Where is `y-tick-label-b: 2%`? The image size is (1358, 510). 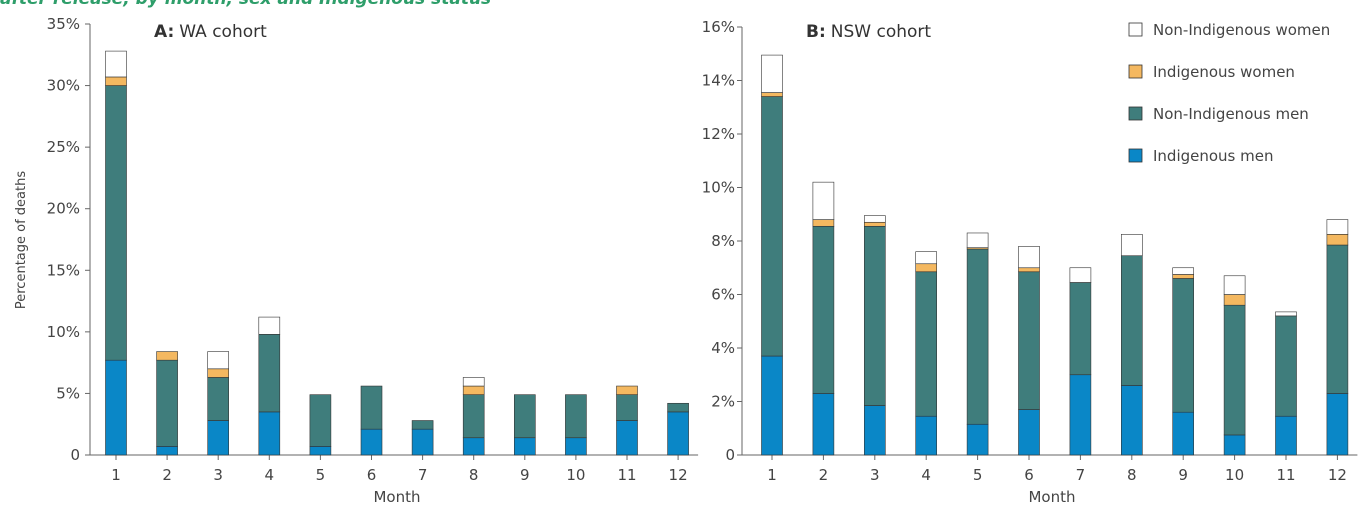
y-tick-label-b: 2% is located at coordinates (723, 402).